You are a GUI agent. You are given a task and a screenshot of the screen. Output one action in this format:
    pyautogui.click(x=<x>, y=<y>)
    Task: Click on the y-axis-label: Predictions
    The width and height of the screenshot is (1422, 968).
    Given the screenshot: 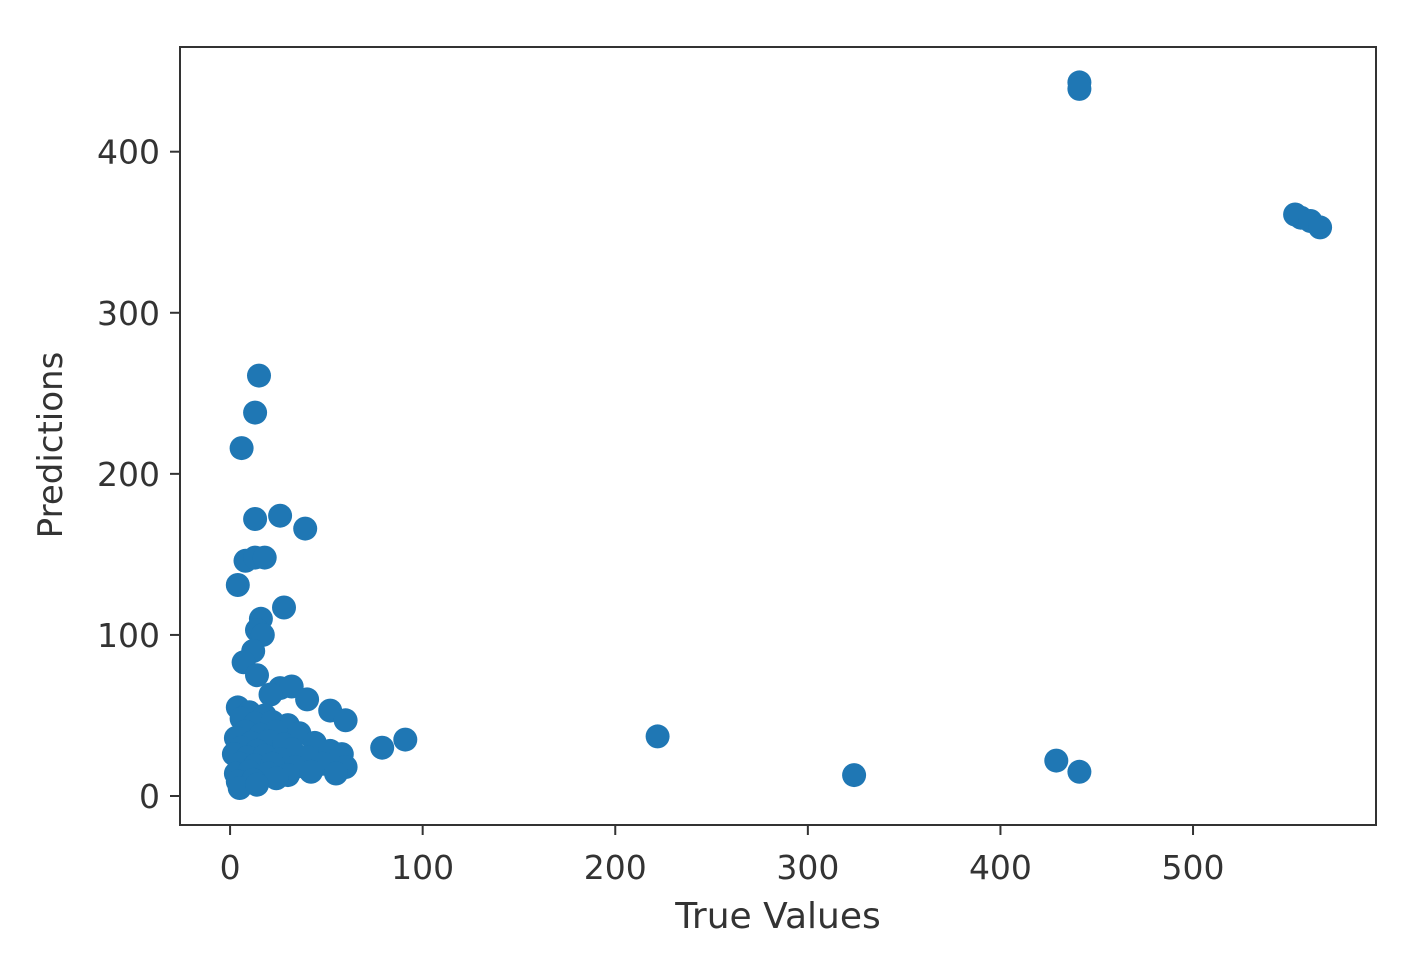 What is the action you would take?
    pyautogui.click(x=51, y=445)
    